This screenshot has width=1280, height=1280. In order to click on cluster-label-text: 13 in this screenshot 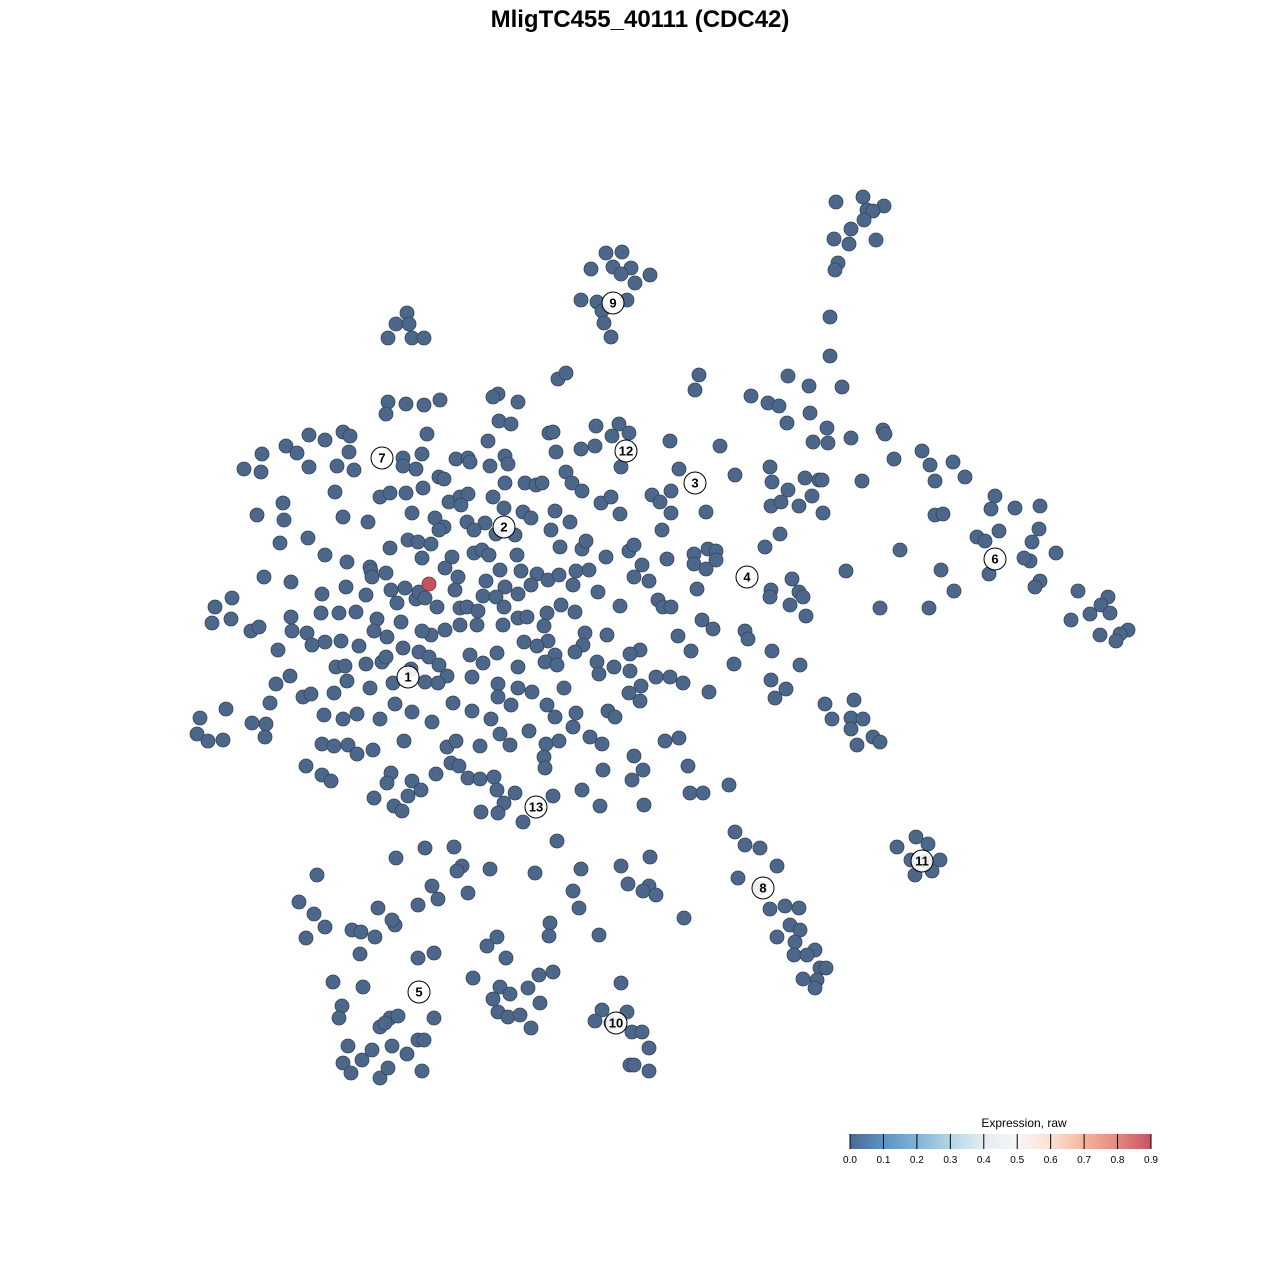, I will do `click(536, 807)`.